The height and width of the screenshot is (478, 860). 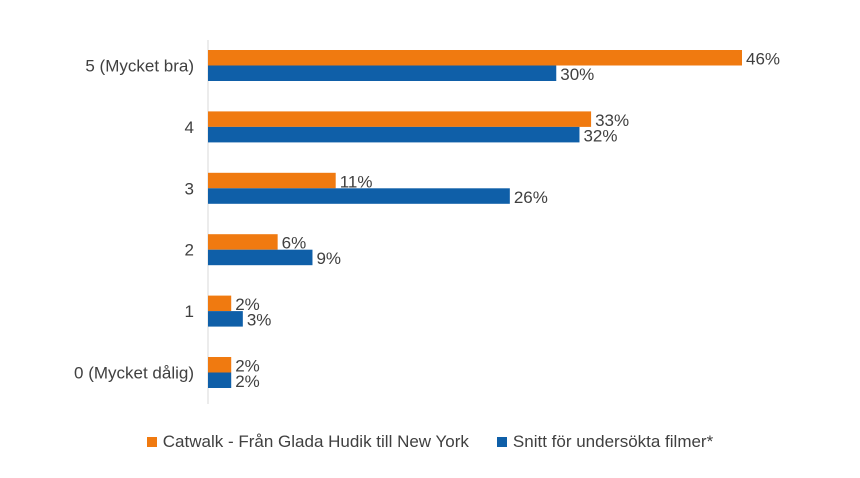 I want to click on data-label-series-2: 3%, so click(x=259, y=320).